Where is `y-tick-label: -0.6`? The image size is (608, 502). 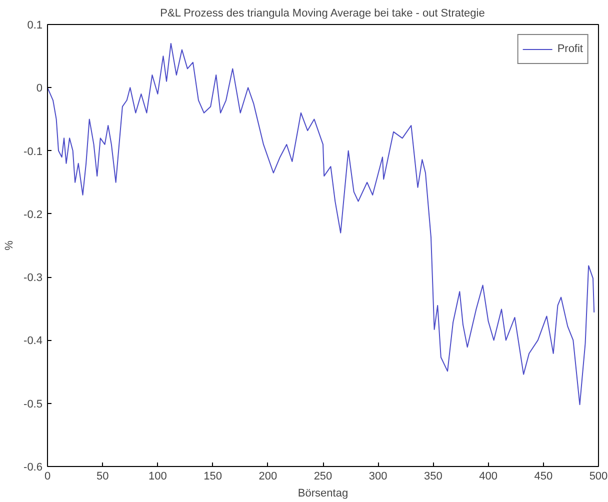
y-tick-label: -0.6 is located at coordinates (33, 468).